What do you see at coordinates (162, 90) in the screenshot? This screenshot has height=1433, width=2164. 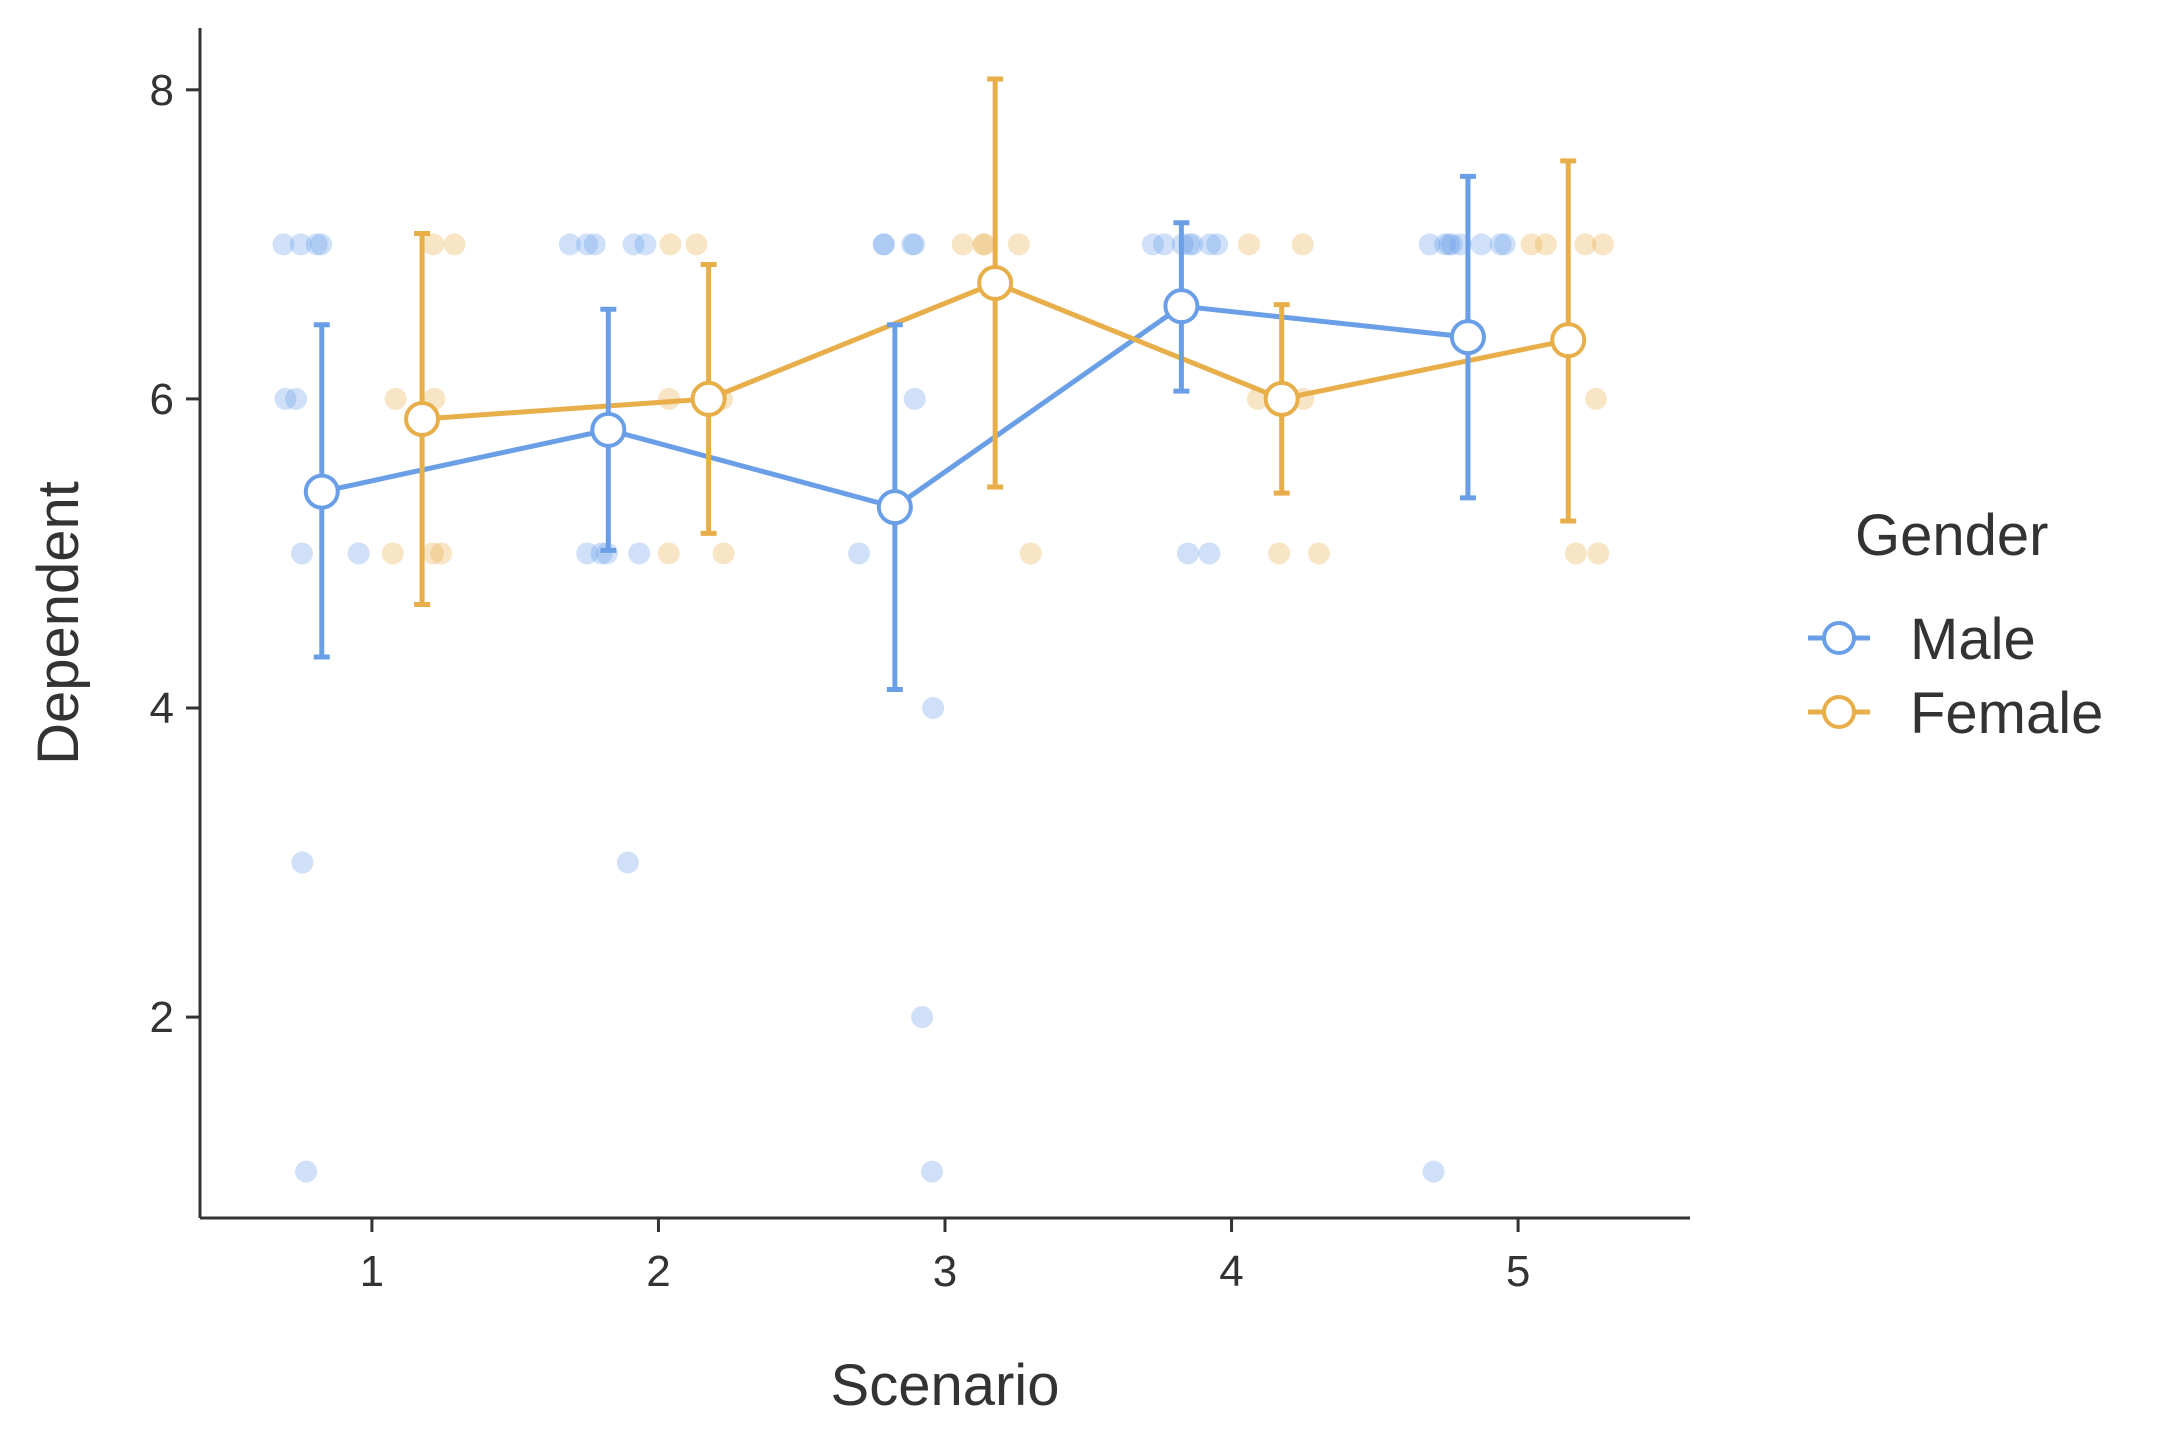 I see `y-tick-label: 8` at bounding box center [162, 90].